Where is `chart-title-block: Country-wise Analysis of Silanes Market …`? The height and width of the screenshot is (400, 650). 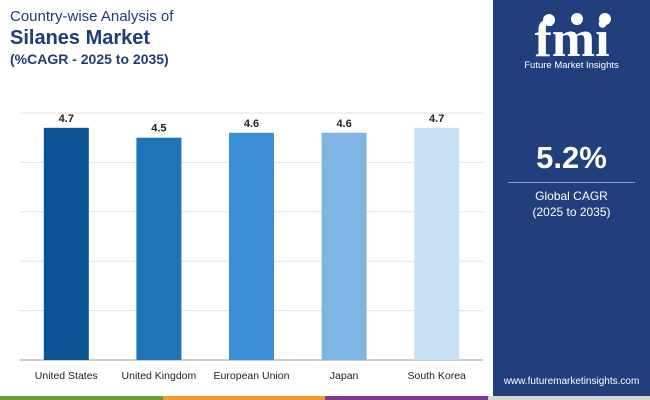
chart-title-block: Country-wise Analysis of Silanes Market … is located at coordinates (91, 38).